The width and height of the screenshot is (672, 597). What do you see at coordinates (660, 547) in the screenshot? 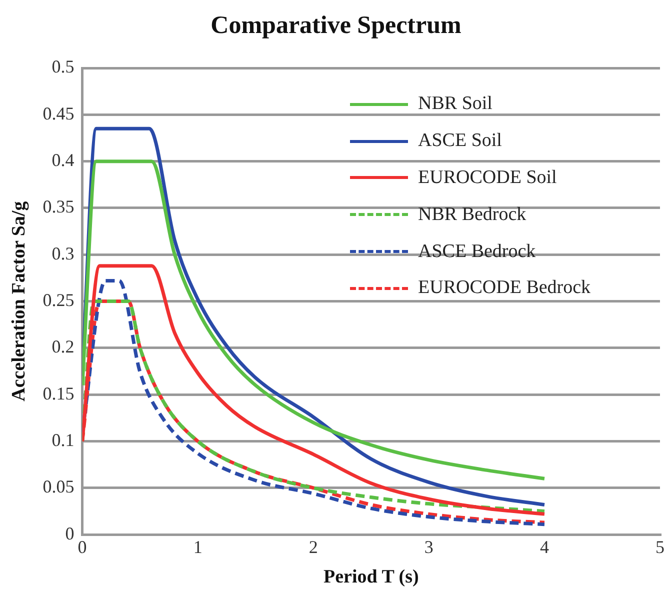
I see `x-tick-label: 5` at bounding box center [660, 547].